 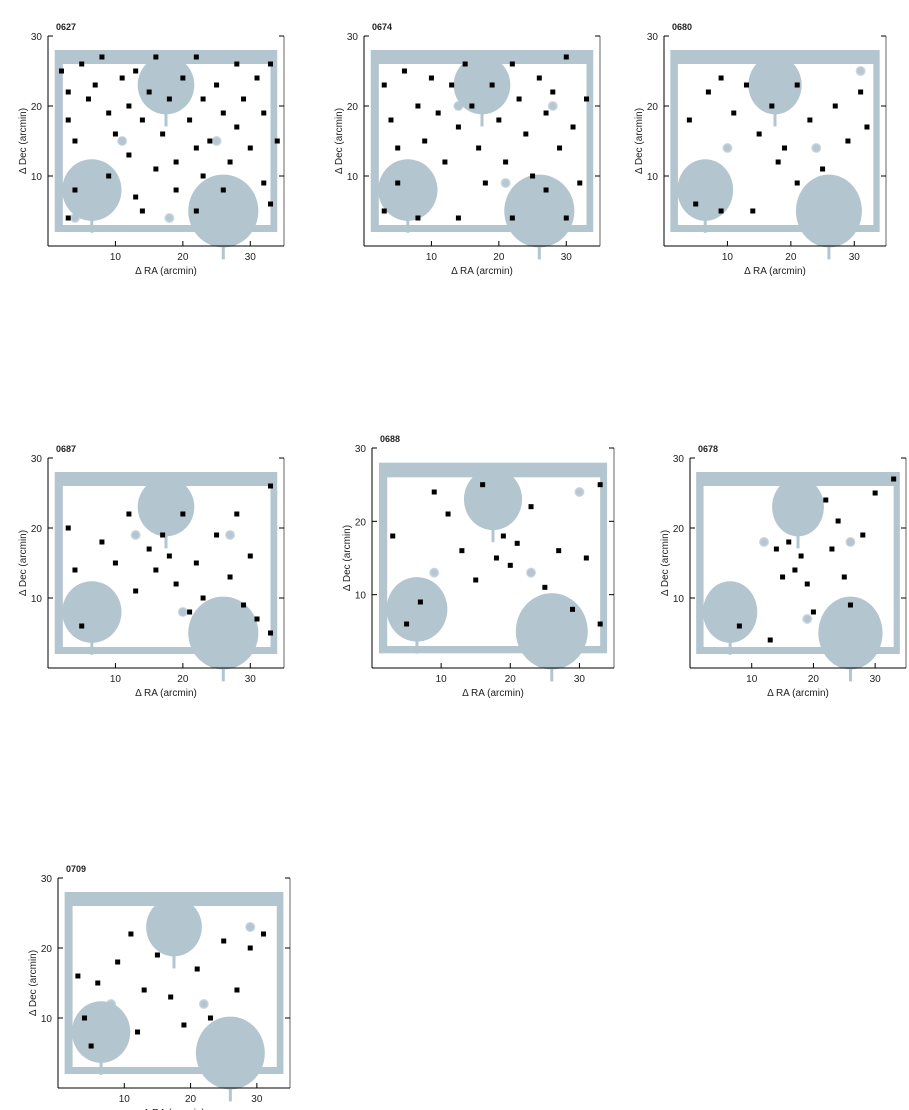 What do you see at coordinates (37, 107) in the screenshot?
I see `y-tick-label: 20` at bounding box center [37, 107].